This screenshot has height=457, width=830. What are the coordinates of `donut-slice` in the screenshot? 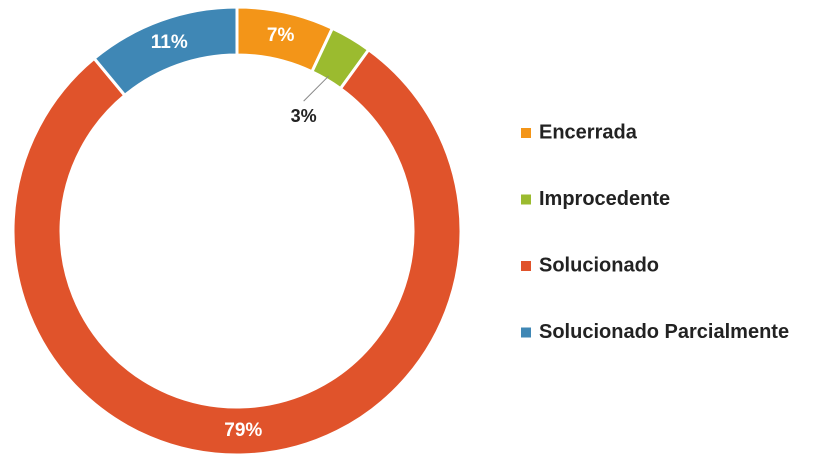 It's located at (165, 51).